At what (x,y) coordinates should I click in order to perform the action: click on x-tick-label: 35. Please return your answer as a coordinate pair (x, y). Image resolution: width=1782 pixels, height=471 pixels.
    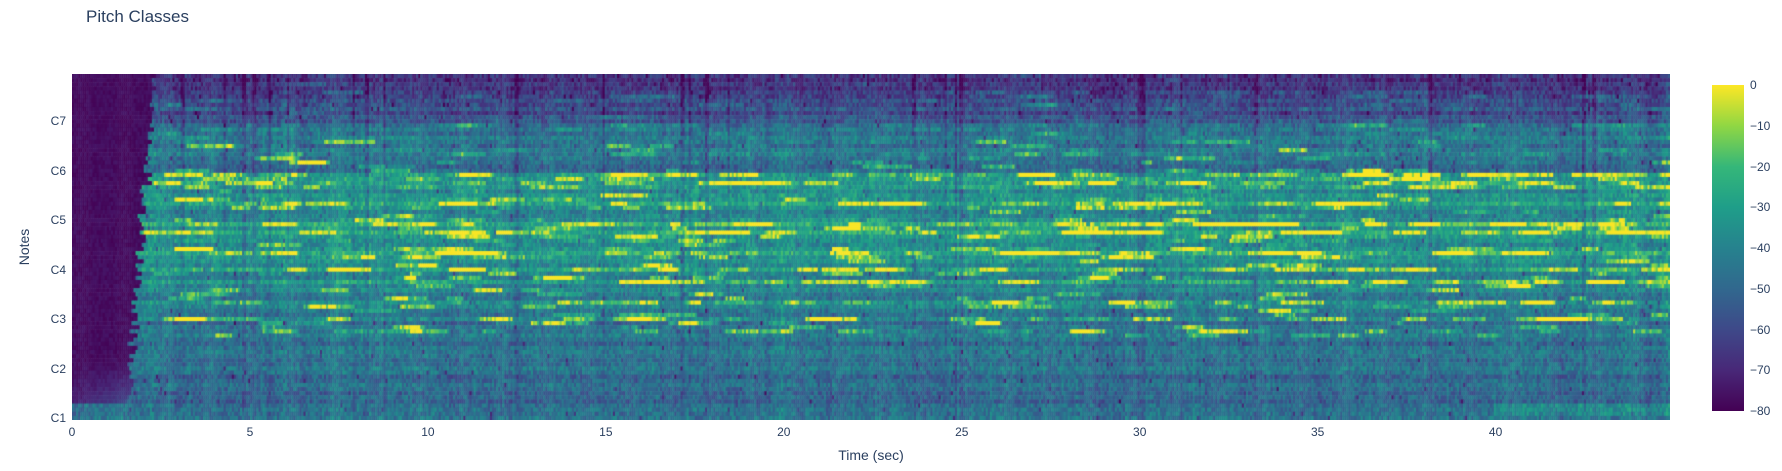
    Looking at the image, I should click on (1317, 432).